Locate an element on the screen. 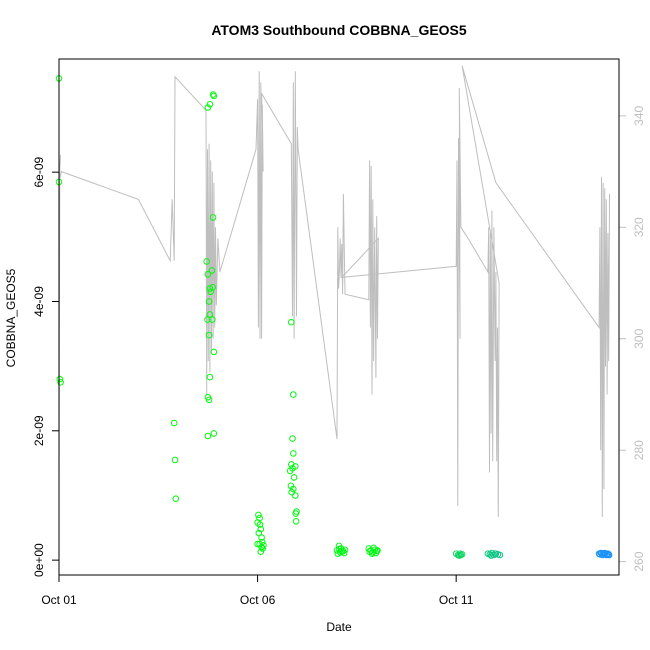 Image resolution: width=650 pixels, height=650 pixels. chart-title: ATOM3 Southbound COBBNA_GEOS5 is located at coordinates (339, 30).